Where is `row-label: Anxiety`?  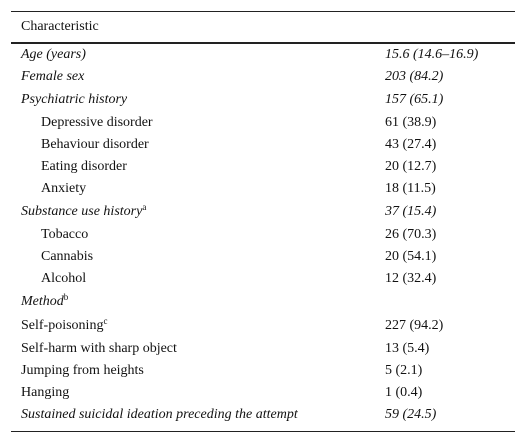 row-label: Anxiety is located at coordinates (198, 189).